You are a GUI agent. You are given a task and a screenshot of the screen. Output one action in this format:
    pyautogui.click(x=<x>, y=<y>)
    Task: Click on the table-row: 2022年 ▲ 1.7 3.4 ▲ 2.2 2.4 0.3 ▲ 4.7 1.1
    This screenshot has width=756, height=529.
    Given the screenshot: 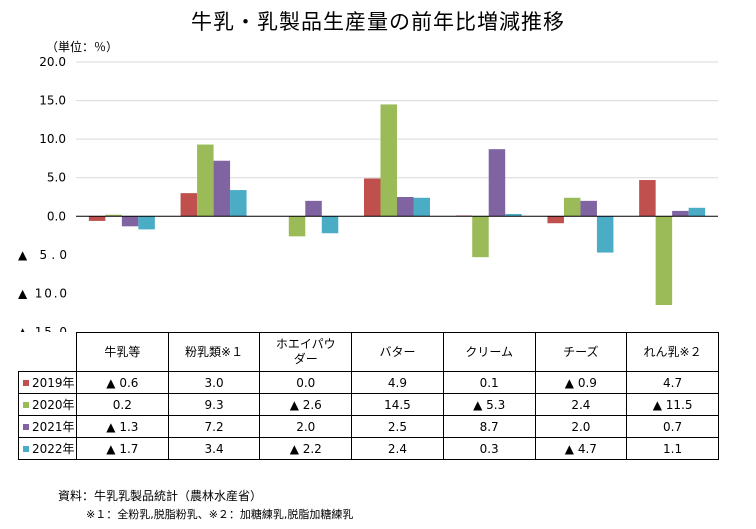 What is the action you would take?
    pyautogui.click(x=368, y=448)
    